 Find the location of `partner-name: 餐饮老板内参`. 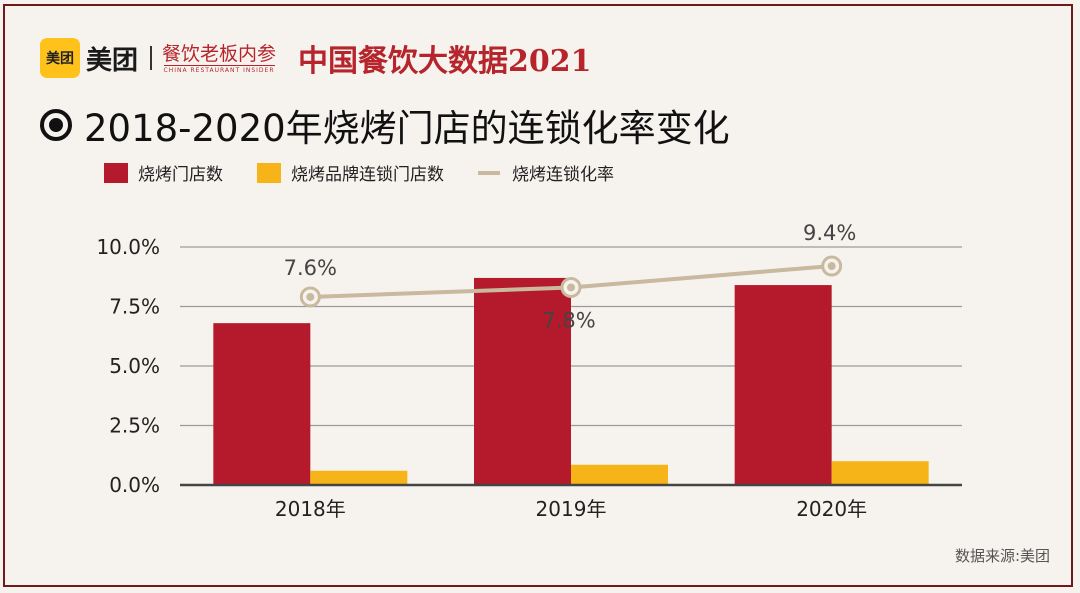

partner-name: 餐饮老板内参 is located at coordinates (219, 53).